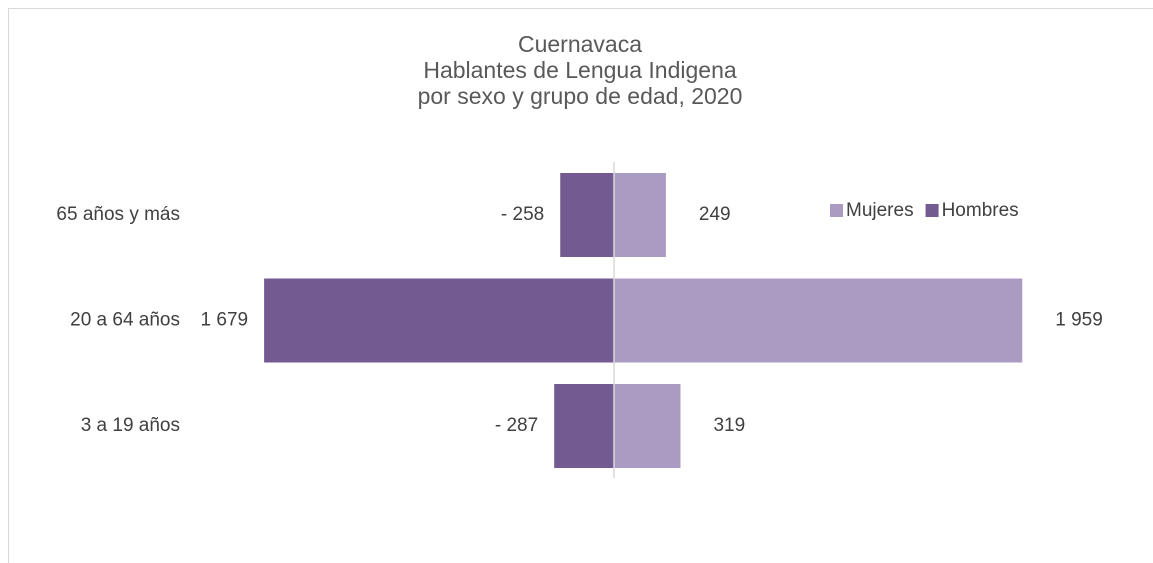 This screenshot has width=1153, height=563. What do you see at coordinates (522, 214) in the screenshot?
I see `data-label: - 258` at bounding box center [522, 214].